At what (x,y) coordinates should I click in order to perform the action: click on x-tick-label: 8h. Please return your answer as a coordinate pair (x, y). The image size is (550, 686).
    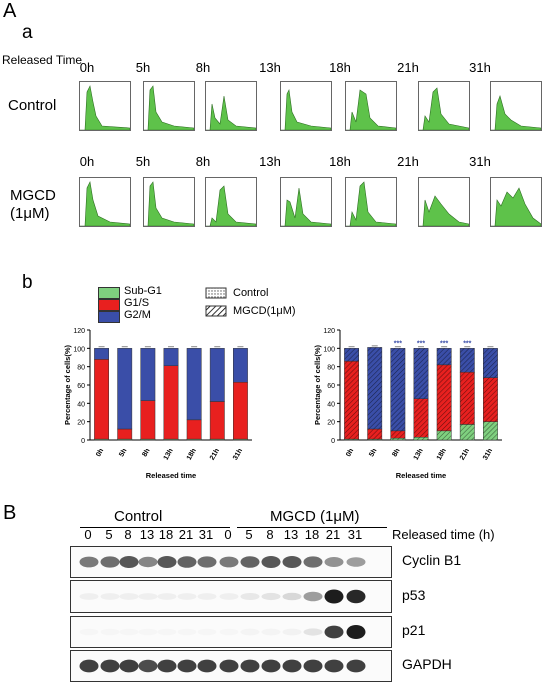
    Looking at the image, I should click on (146, 453).